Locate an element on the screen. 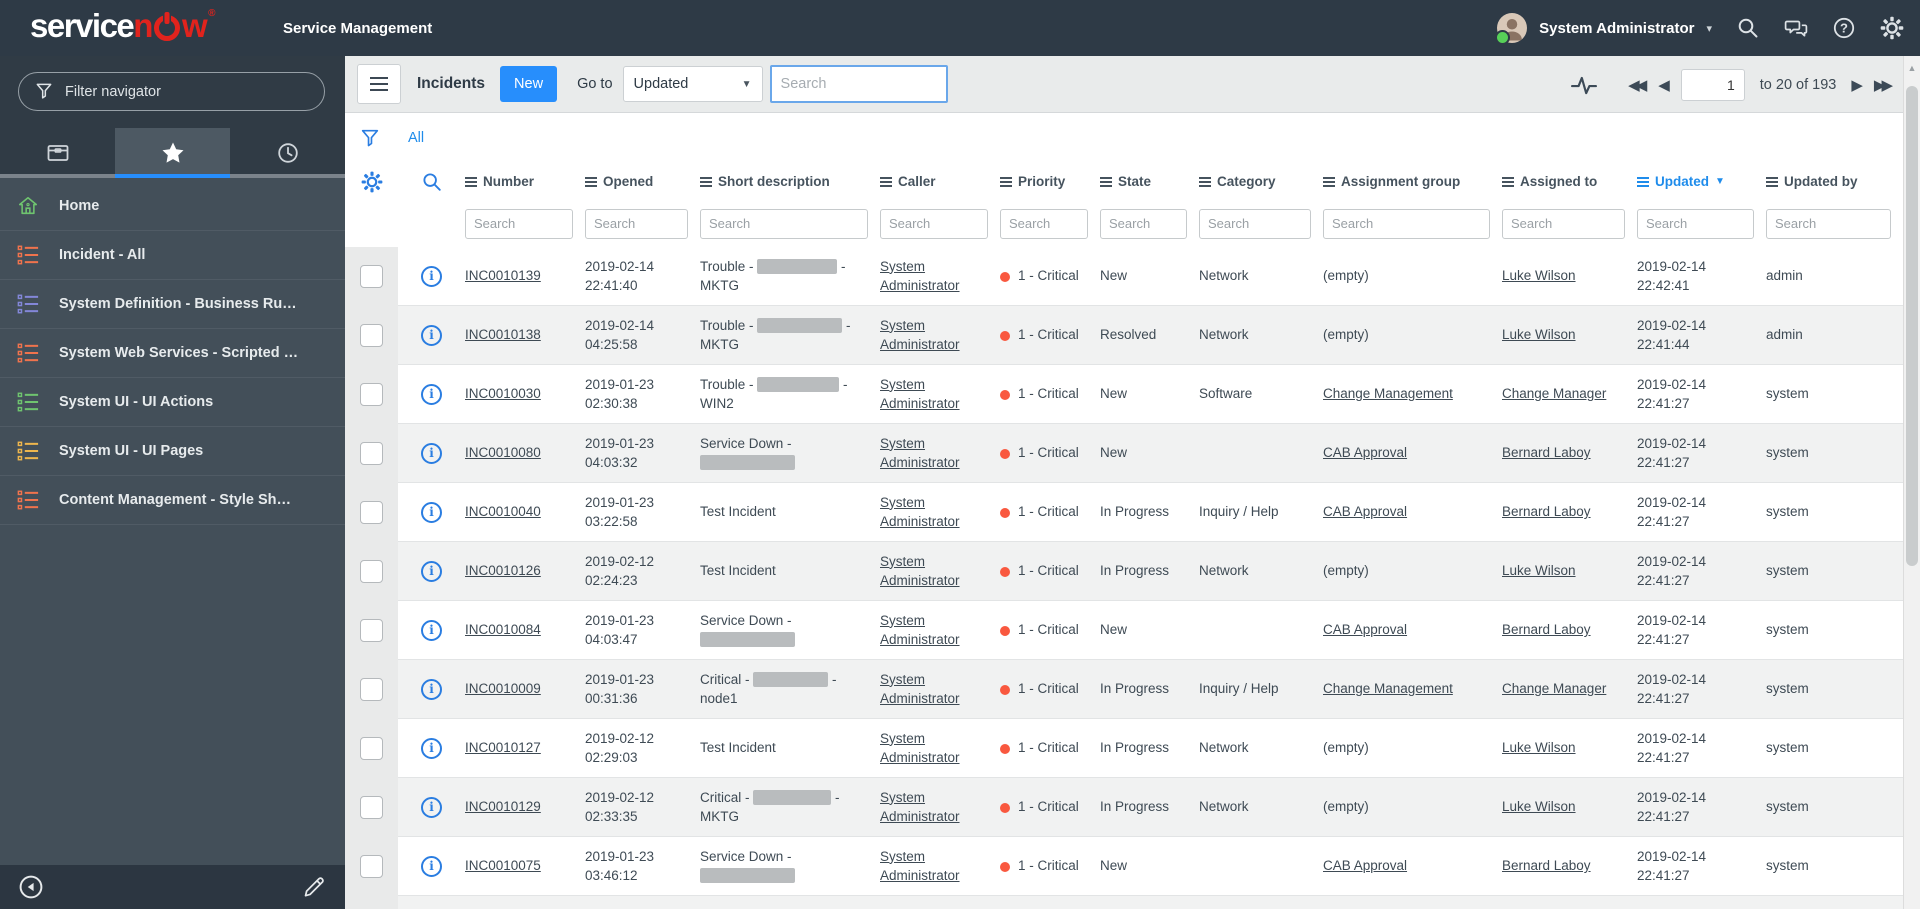  prev-page-button: ◀ is located at coordinates (1663, 85).